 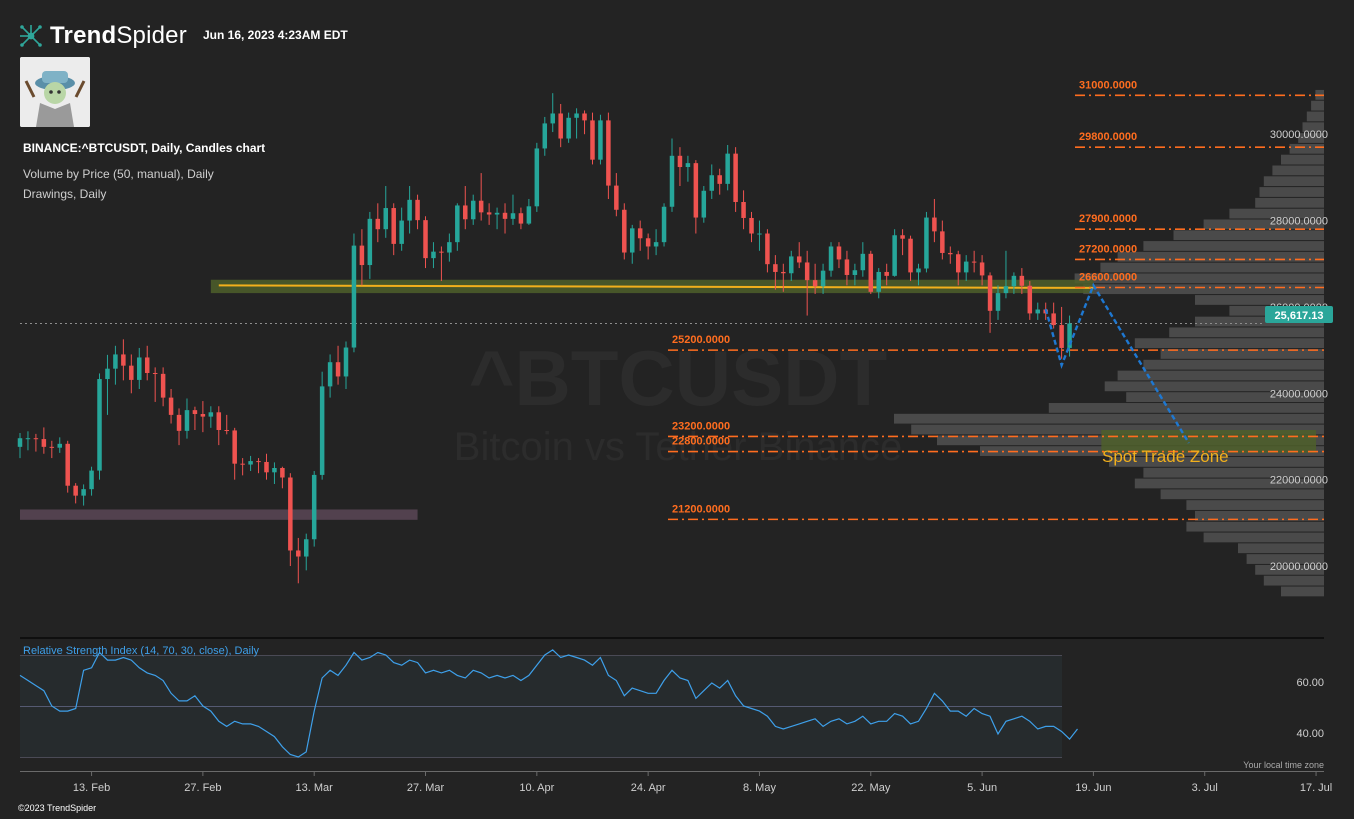 What do you see at coordinates (701, 509) in the screenshot?
I see `level-label: 21200.0000` at bounding box center [701, 509].